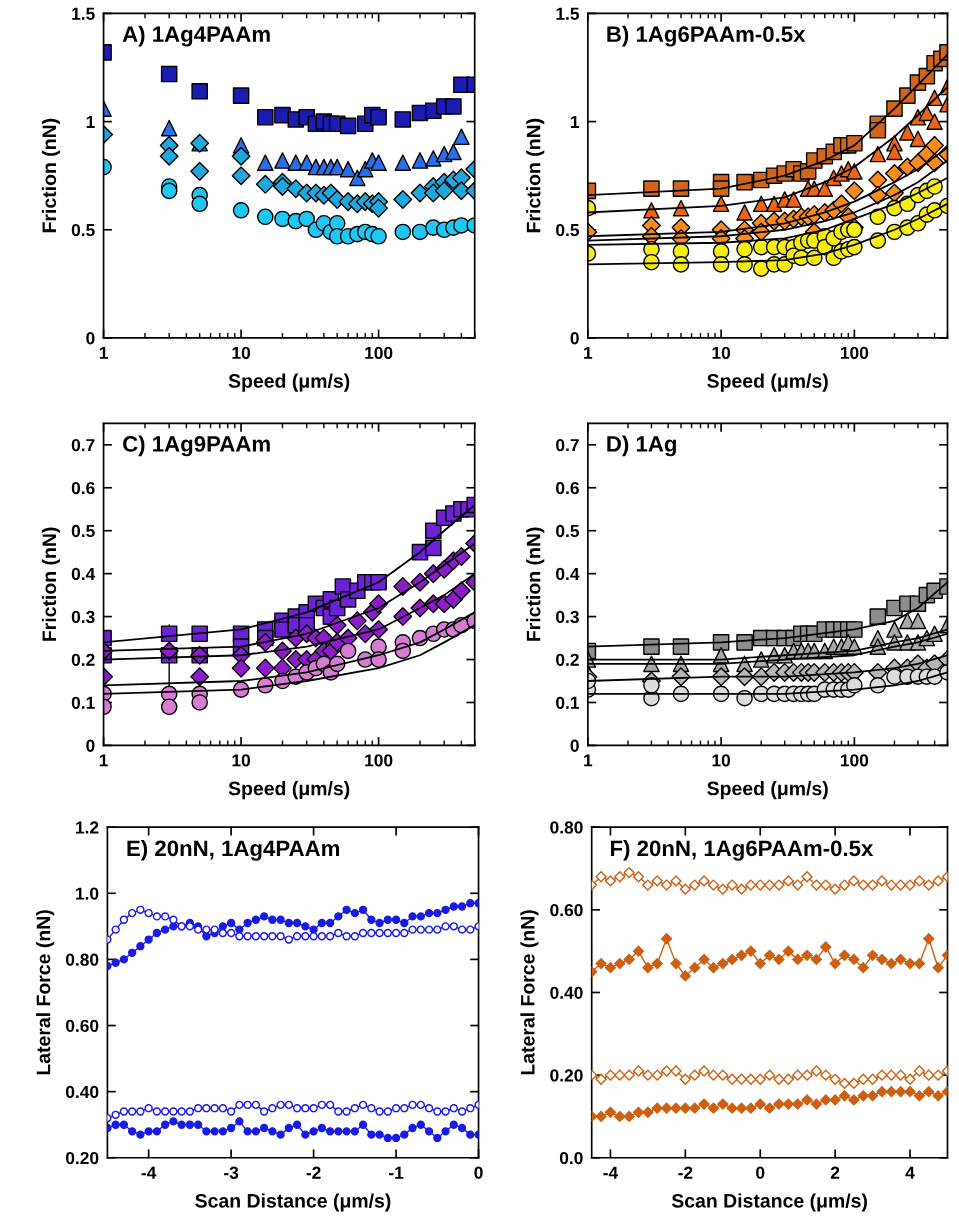 This screenshot has height=1220, width=959. What do you see at coordinates (641, 446) in the screenshot?
I see `text: D) 1Ag` at bounding box center [641, 446].